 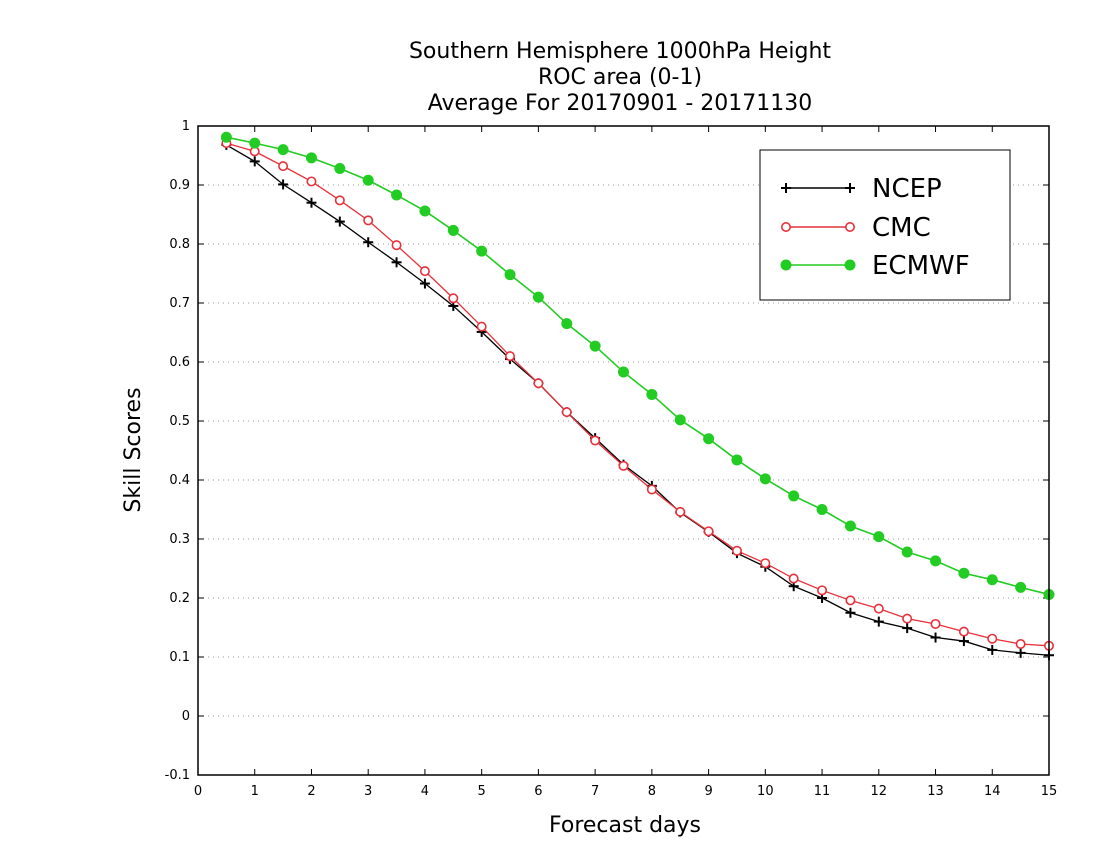 I want to click on legend: NCEP CMC ECMWF, so click(x=885, y=225).